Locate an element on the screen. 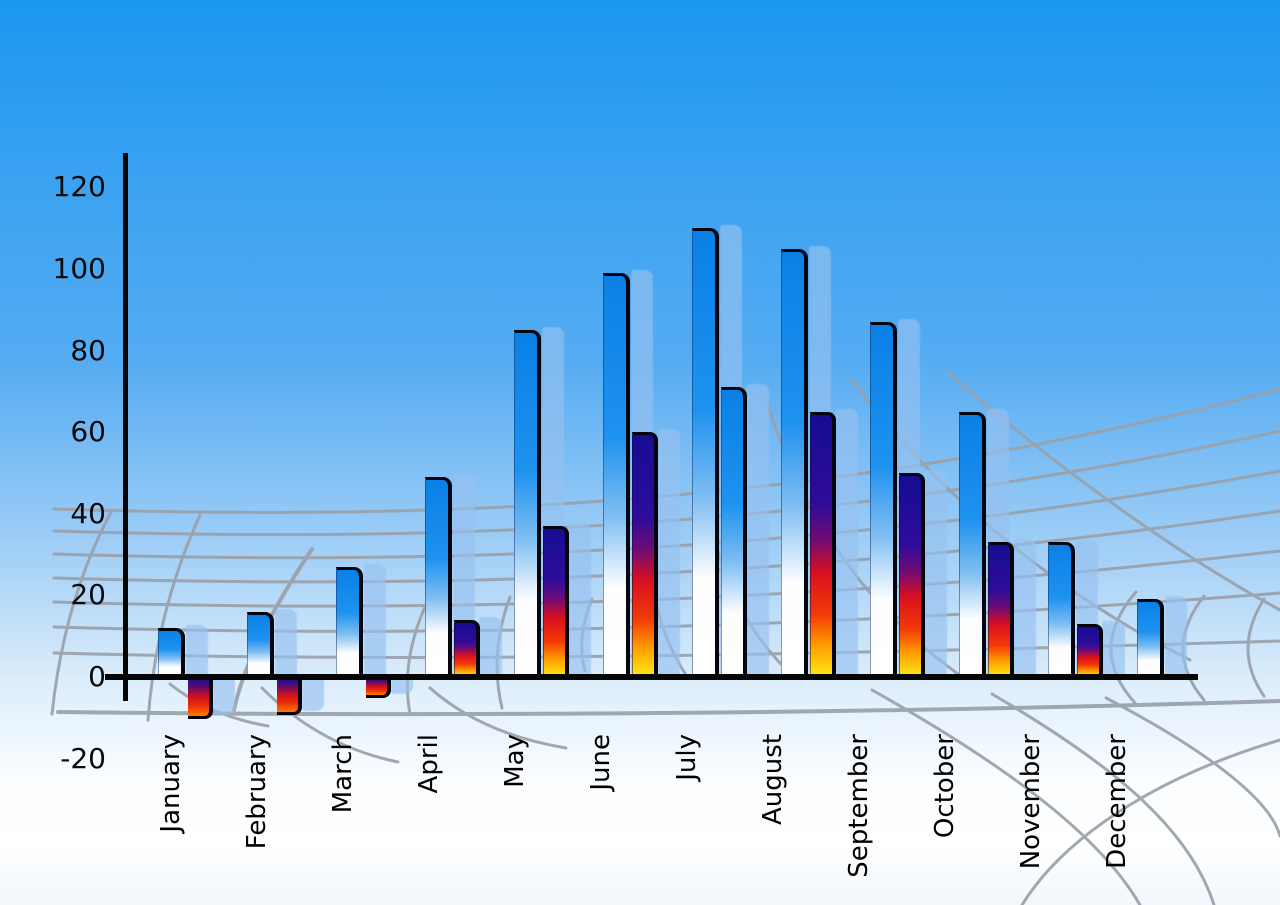  y-tick-label: 40 is located at coordinates (88, 513).